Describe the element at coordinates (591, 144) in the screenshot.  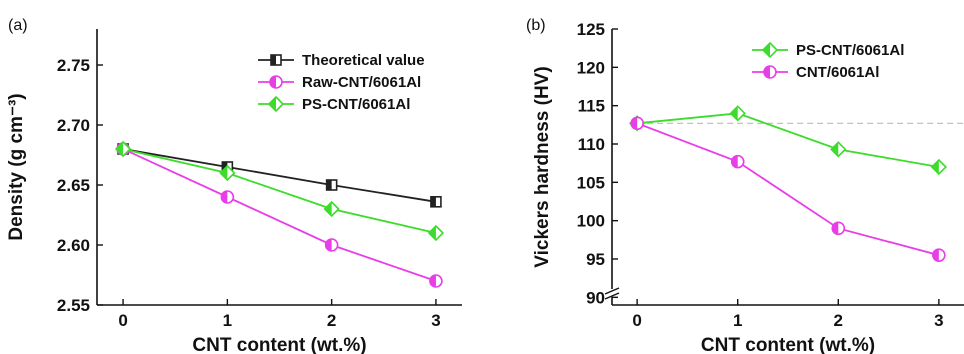
I see `y-tick-label: 110` at that location.